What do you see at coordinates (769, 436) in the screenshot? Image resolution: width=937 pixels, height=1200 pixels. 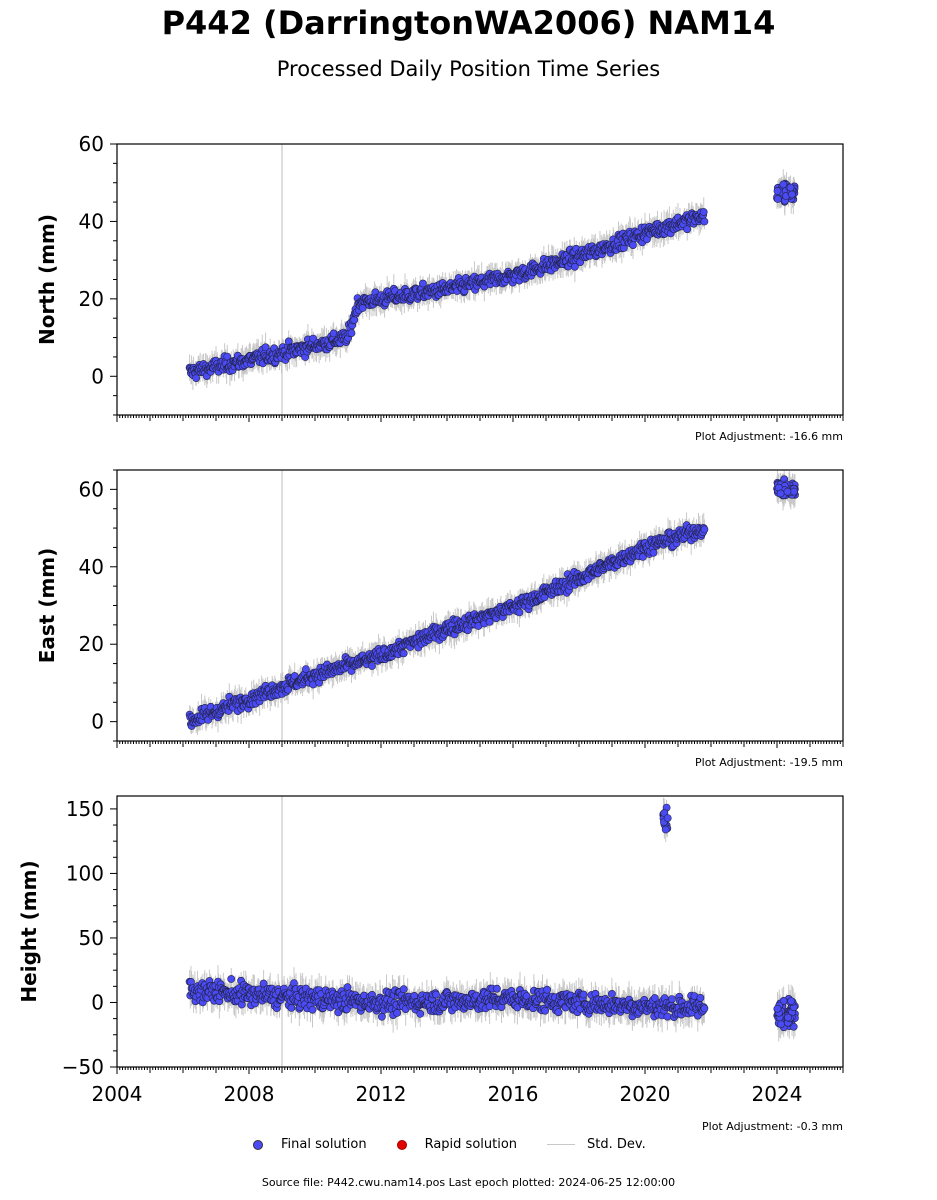 I see `plot-adjustment: Plot Adjustment: -16.6 mm` at bounding box center [769, 436].